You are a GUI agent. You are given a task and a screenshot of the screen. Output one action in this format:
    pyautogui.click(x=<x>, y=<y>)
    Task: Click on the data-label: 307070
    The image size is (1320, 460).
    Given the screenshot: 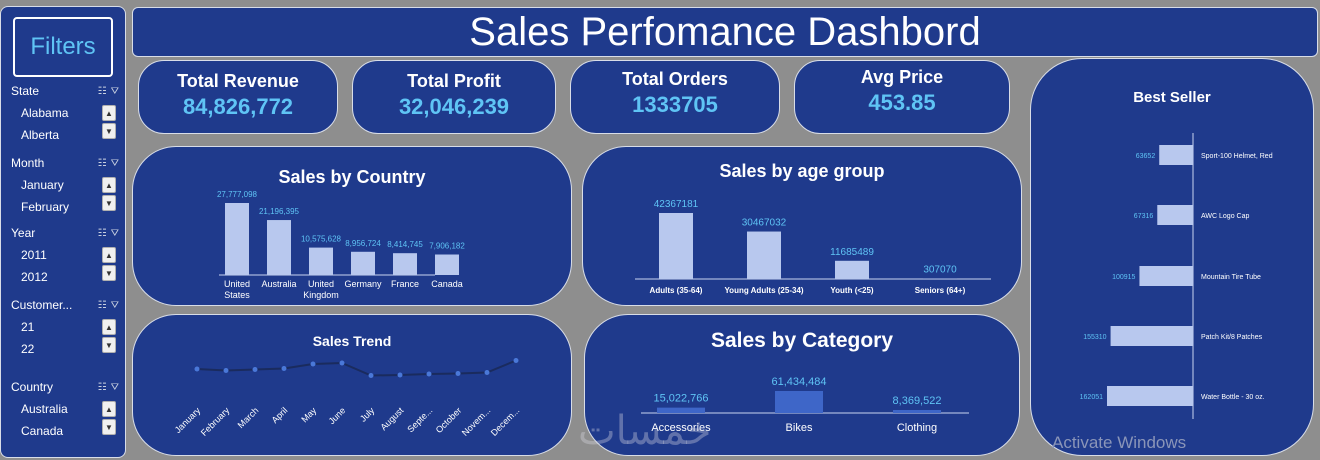 What is the action you would take?
    pyautogui.click(x=940, y=270)
    